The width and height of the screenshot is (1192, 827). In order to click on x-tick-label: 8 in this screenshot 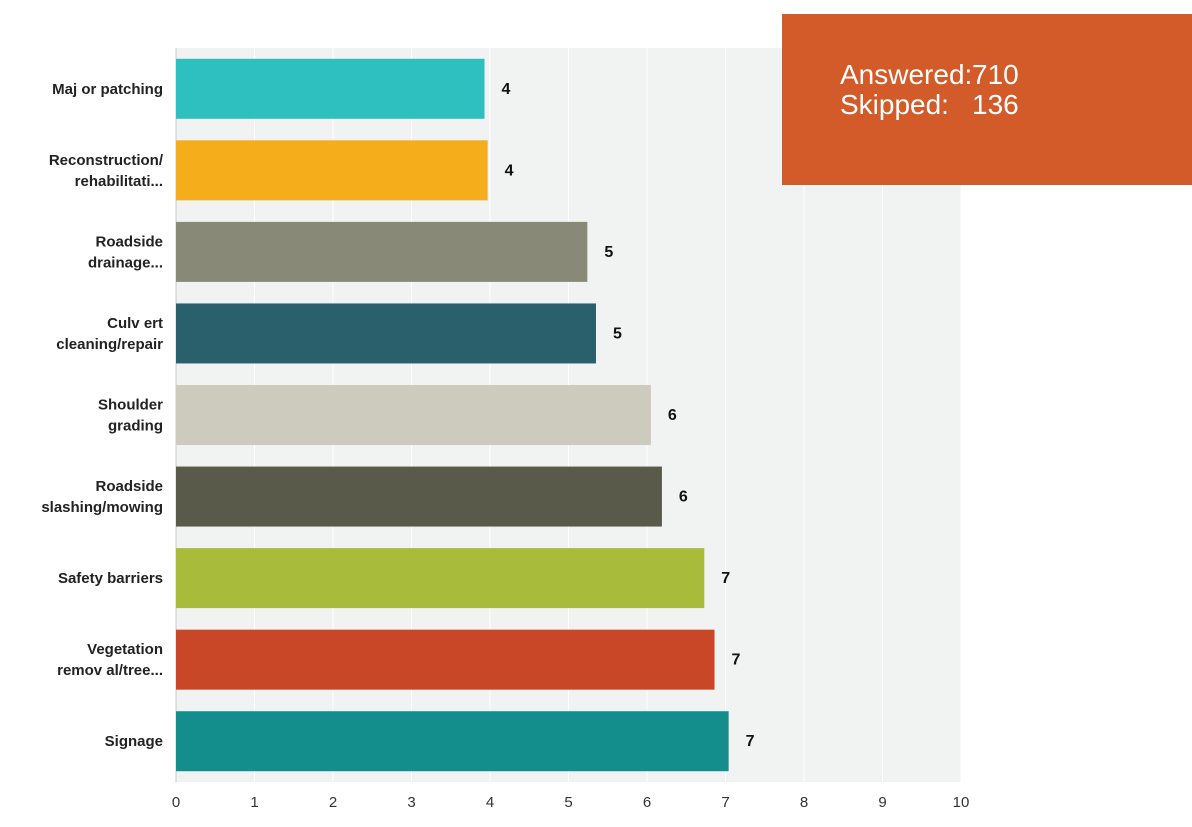, I will do `click(804, 802)`.